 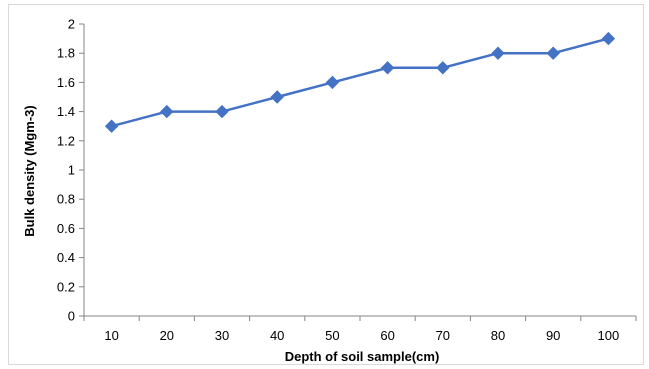 What do you see at coordinates (277, 335) in the screenshot?
I see `x-tick-label: 40` at bounding box center [277, 335].